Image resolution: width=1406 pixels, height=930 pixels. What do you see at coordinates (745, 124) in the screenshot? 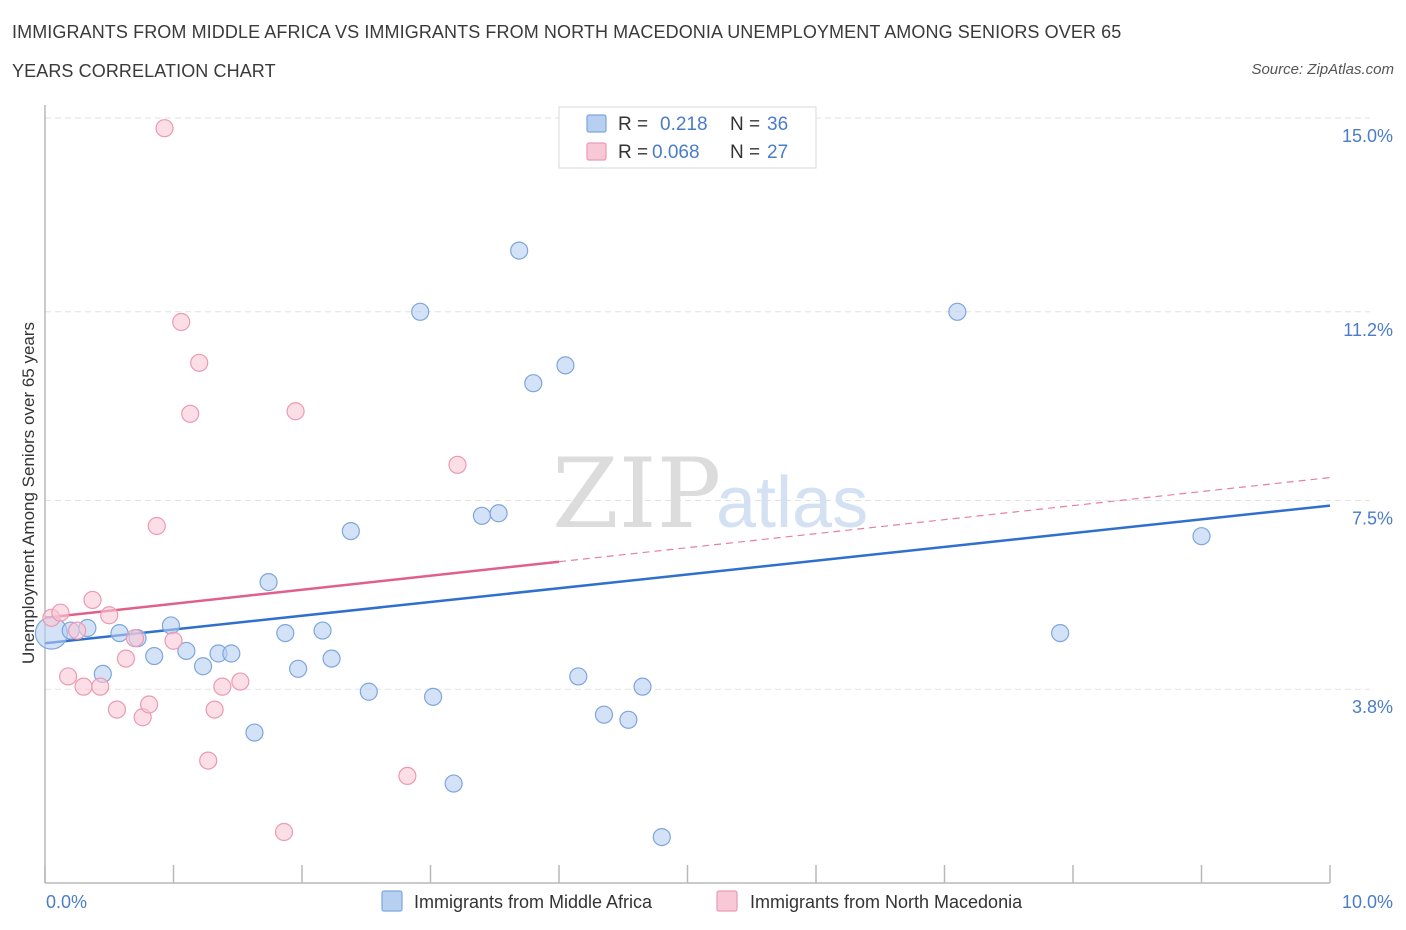
I see `legend-n-label-1: N =` at bounding box center [745, 124].